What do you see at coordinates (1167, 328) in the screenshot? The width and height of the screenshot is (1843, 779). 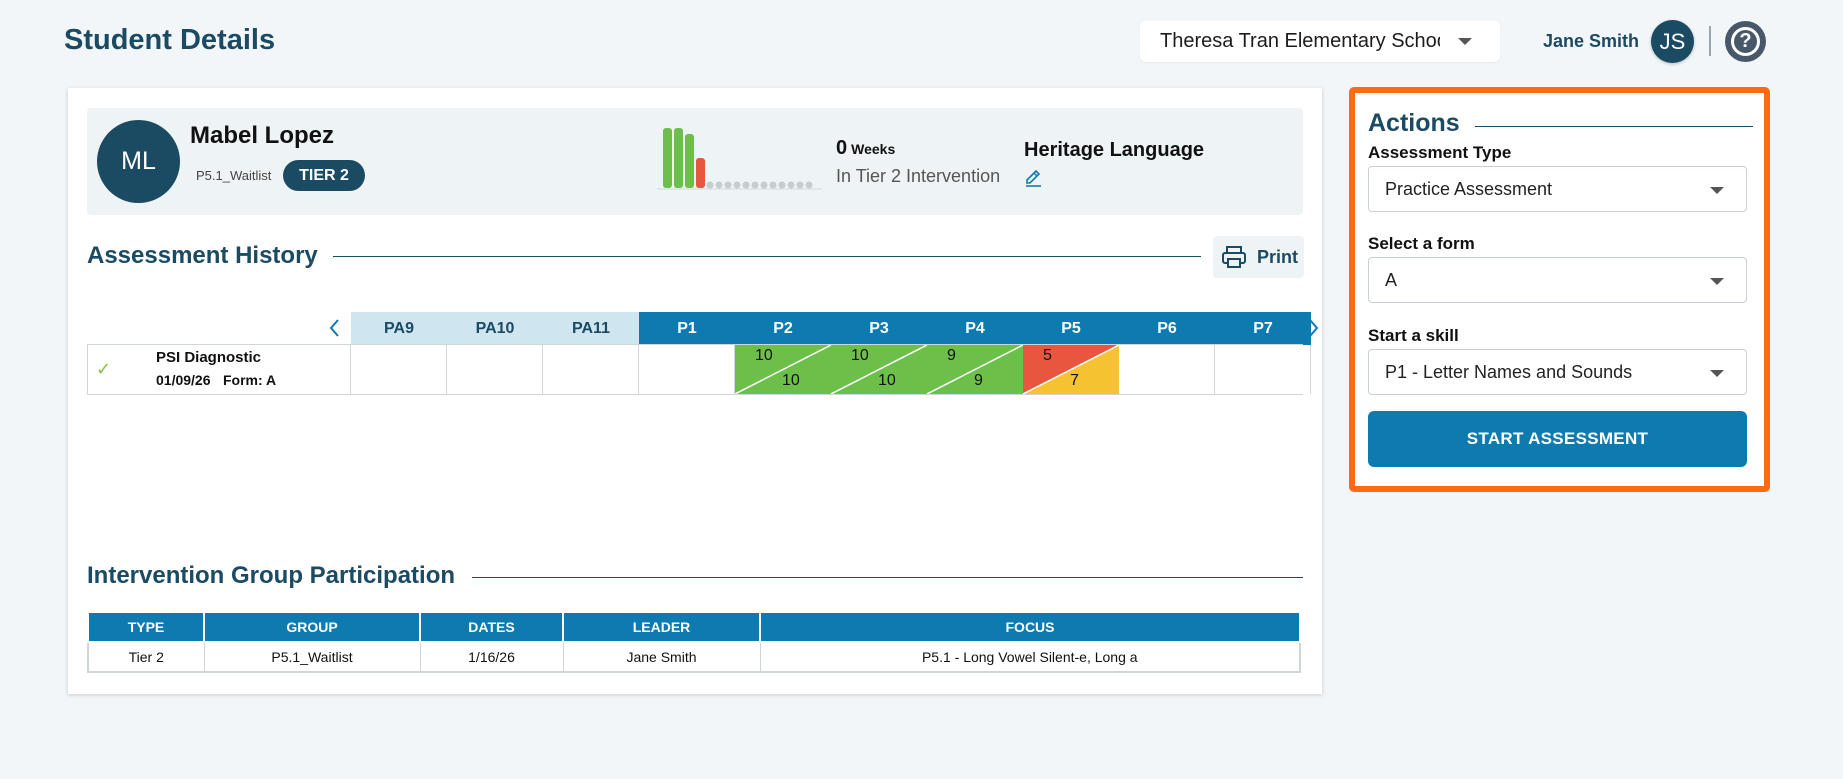 I see `column-header-p6: P6` at bounding box center [1167, 328].